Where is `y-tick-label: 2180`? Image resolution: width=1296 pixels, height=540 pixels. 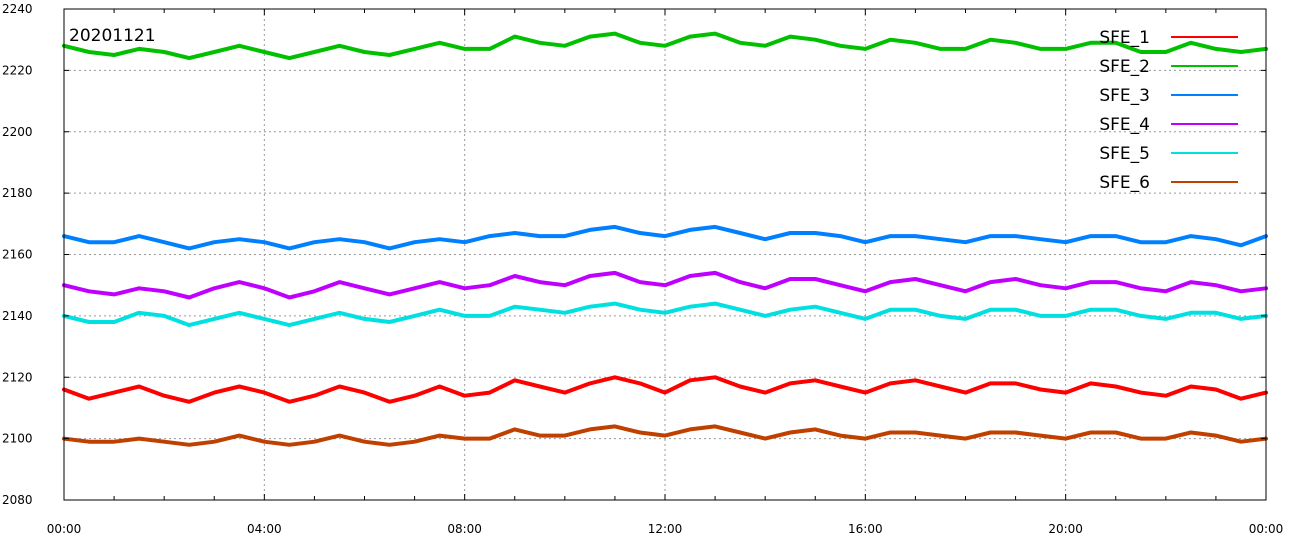
y-tick-label: 2180 is located at coordinates (17, 193).